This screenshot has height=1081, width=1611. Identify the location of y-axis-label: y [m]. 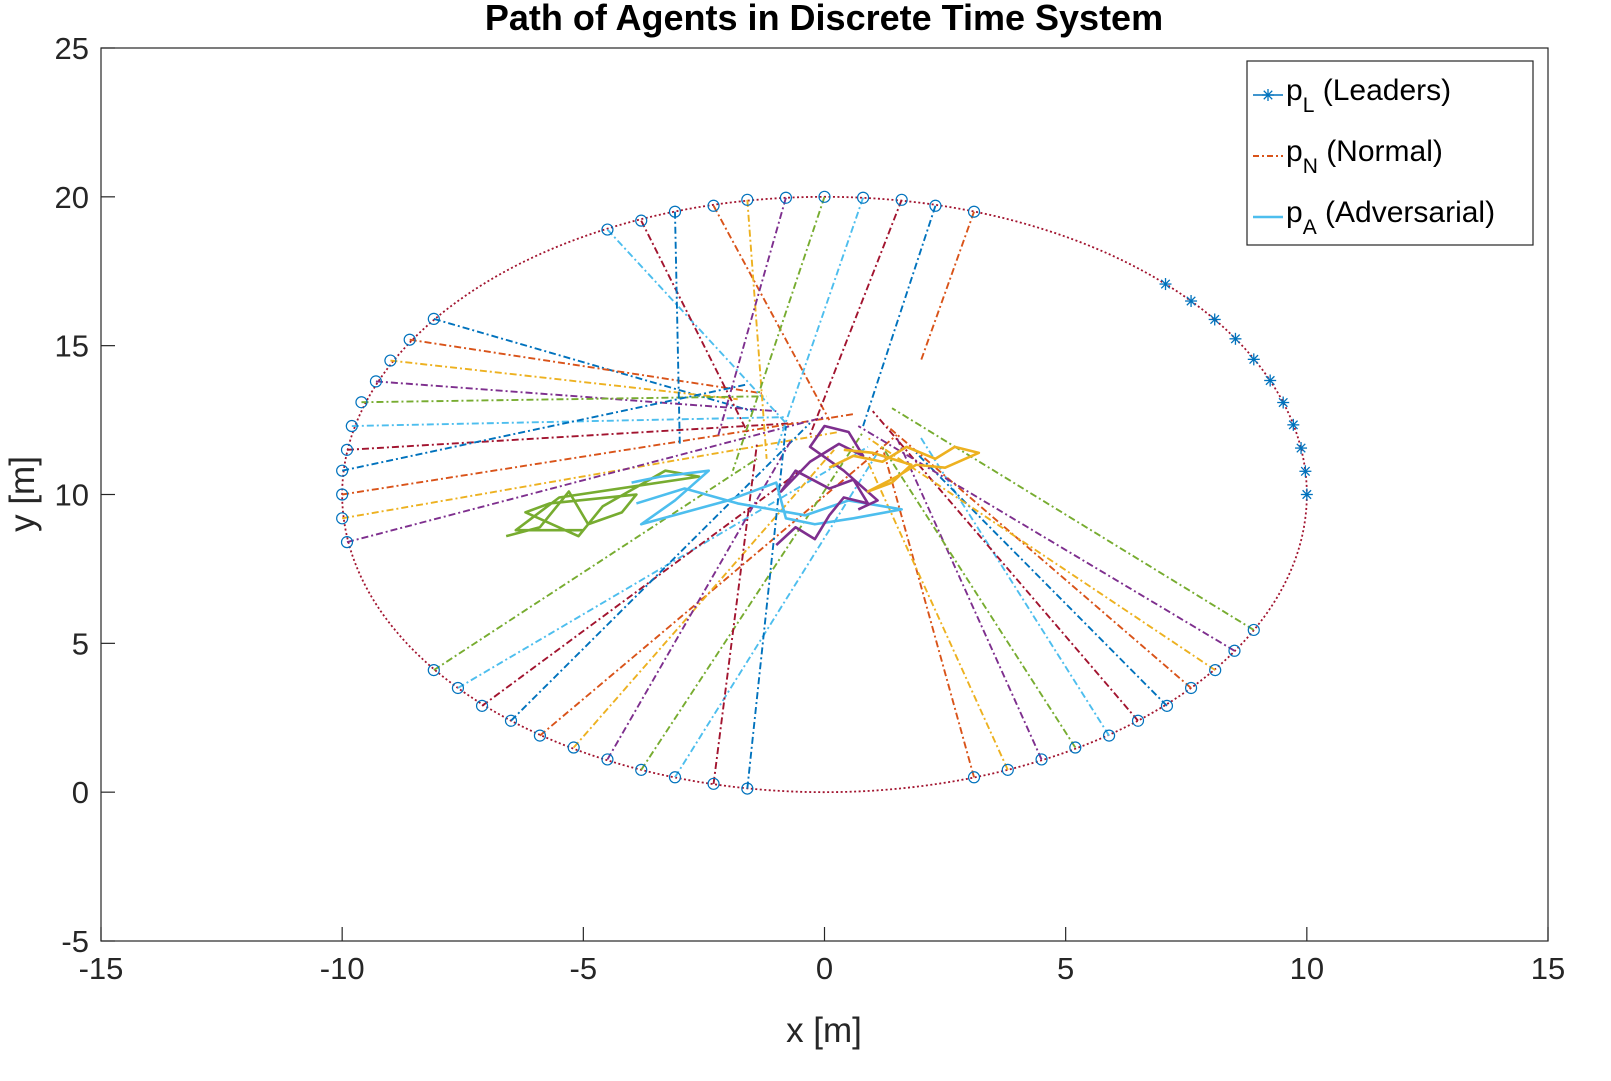
(22, 494).